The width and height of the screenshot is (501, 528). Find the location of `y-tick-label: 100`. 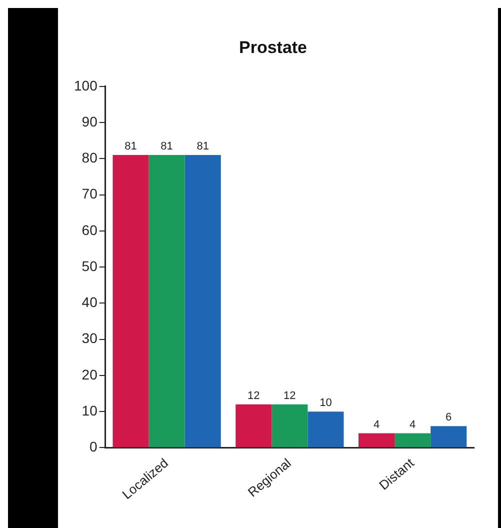

y-tick-label: 100 is located at coordinates (86, 85).